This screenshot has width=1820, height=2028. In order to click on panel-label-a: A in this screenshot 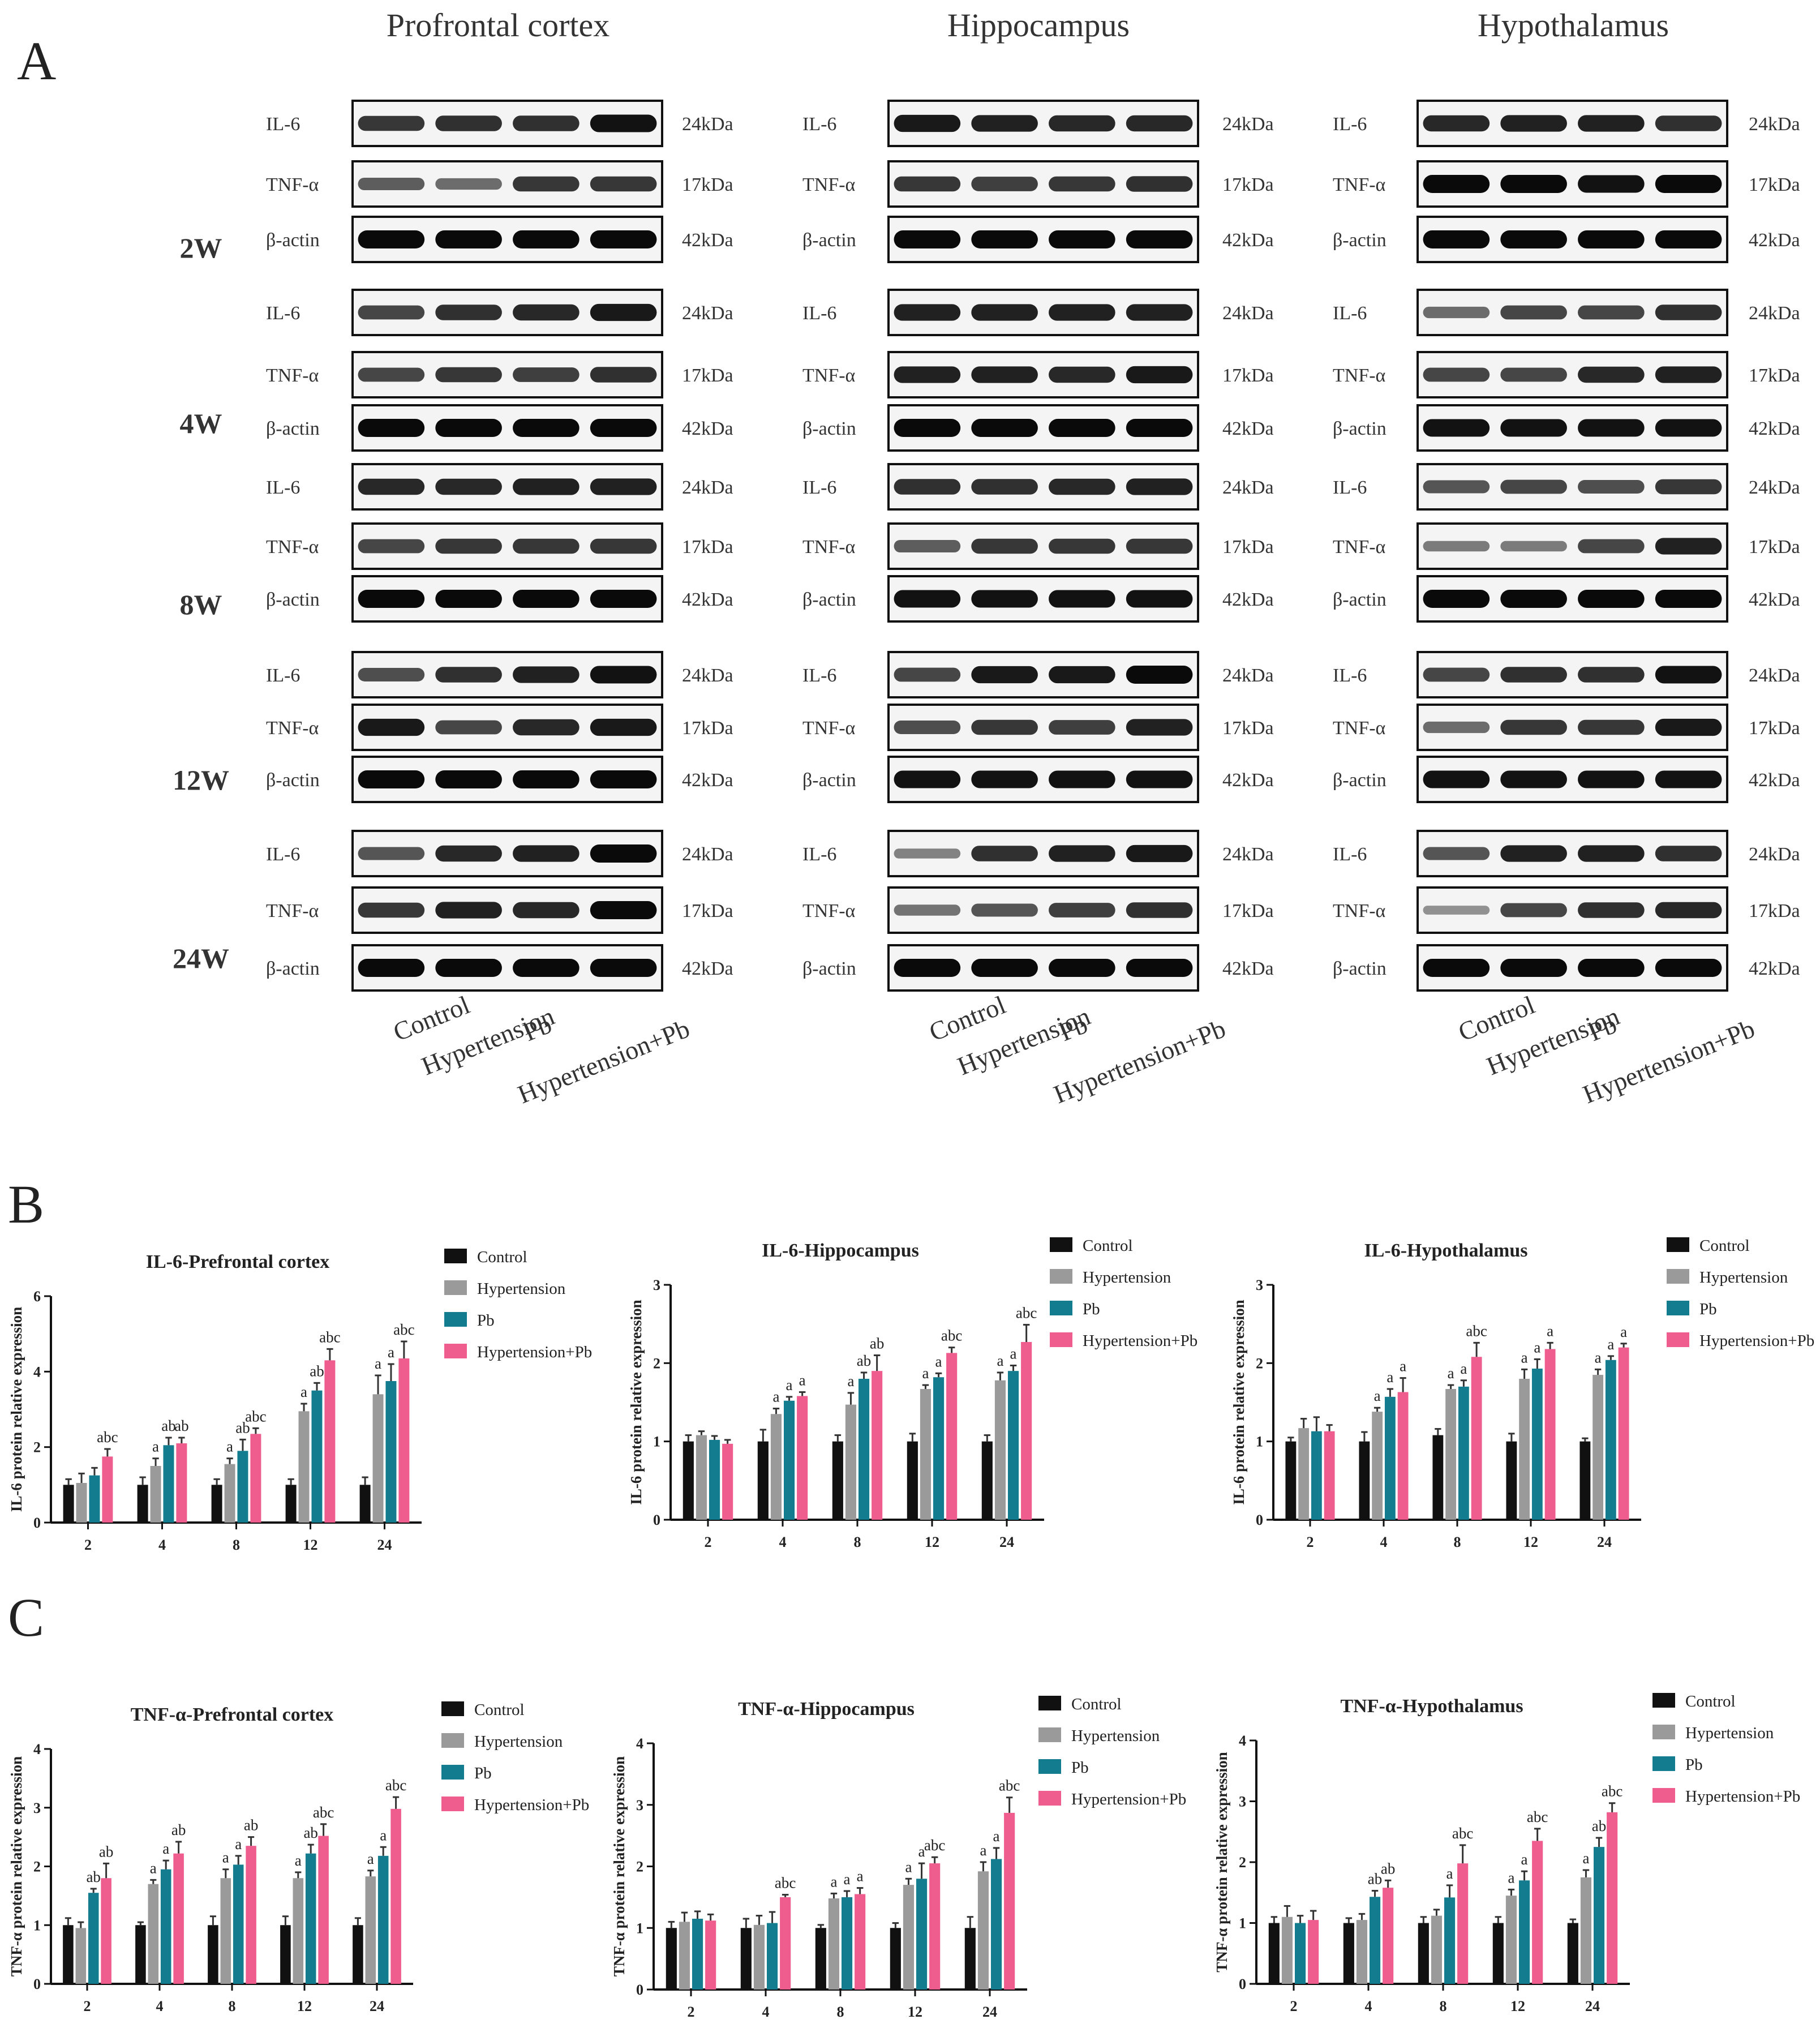, I will do `click(36, 61)`.